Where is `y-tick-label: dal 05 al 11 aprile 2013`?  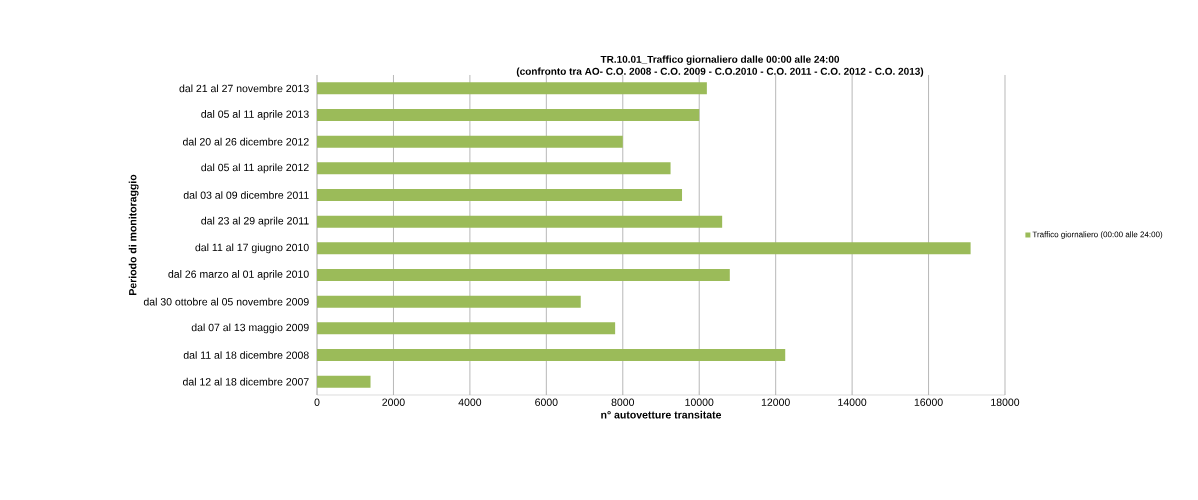 y-tick-label: dal 05 al 11 aprile 2013 is located at coordinates (255, 115).